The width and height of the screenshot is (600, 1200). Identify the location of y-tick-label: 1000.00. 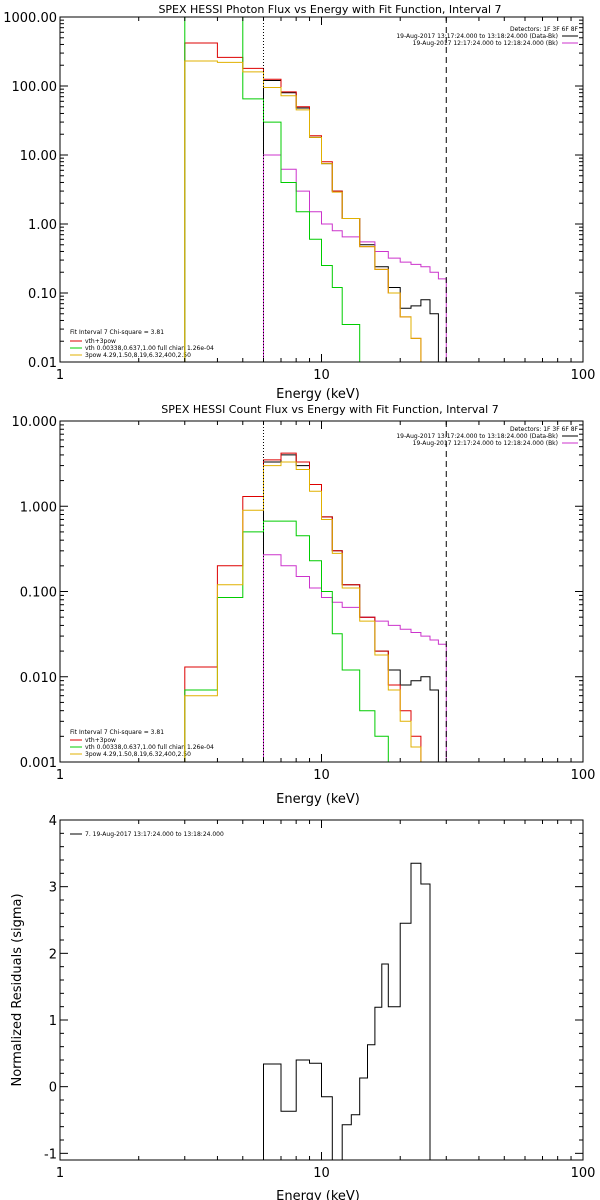
(30, 18).